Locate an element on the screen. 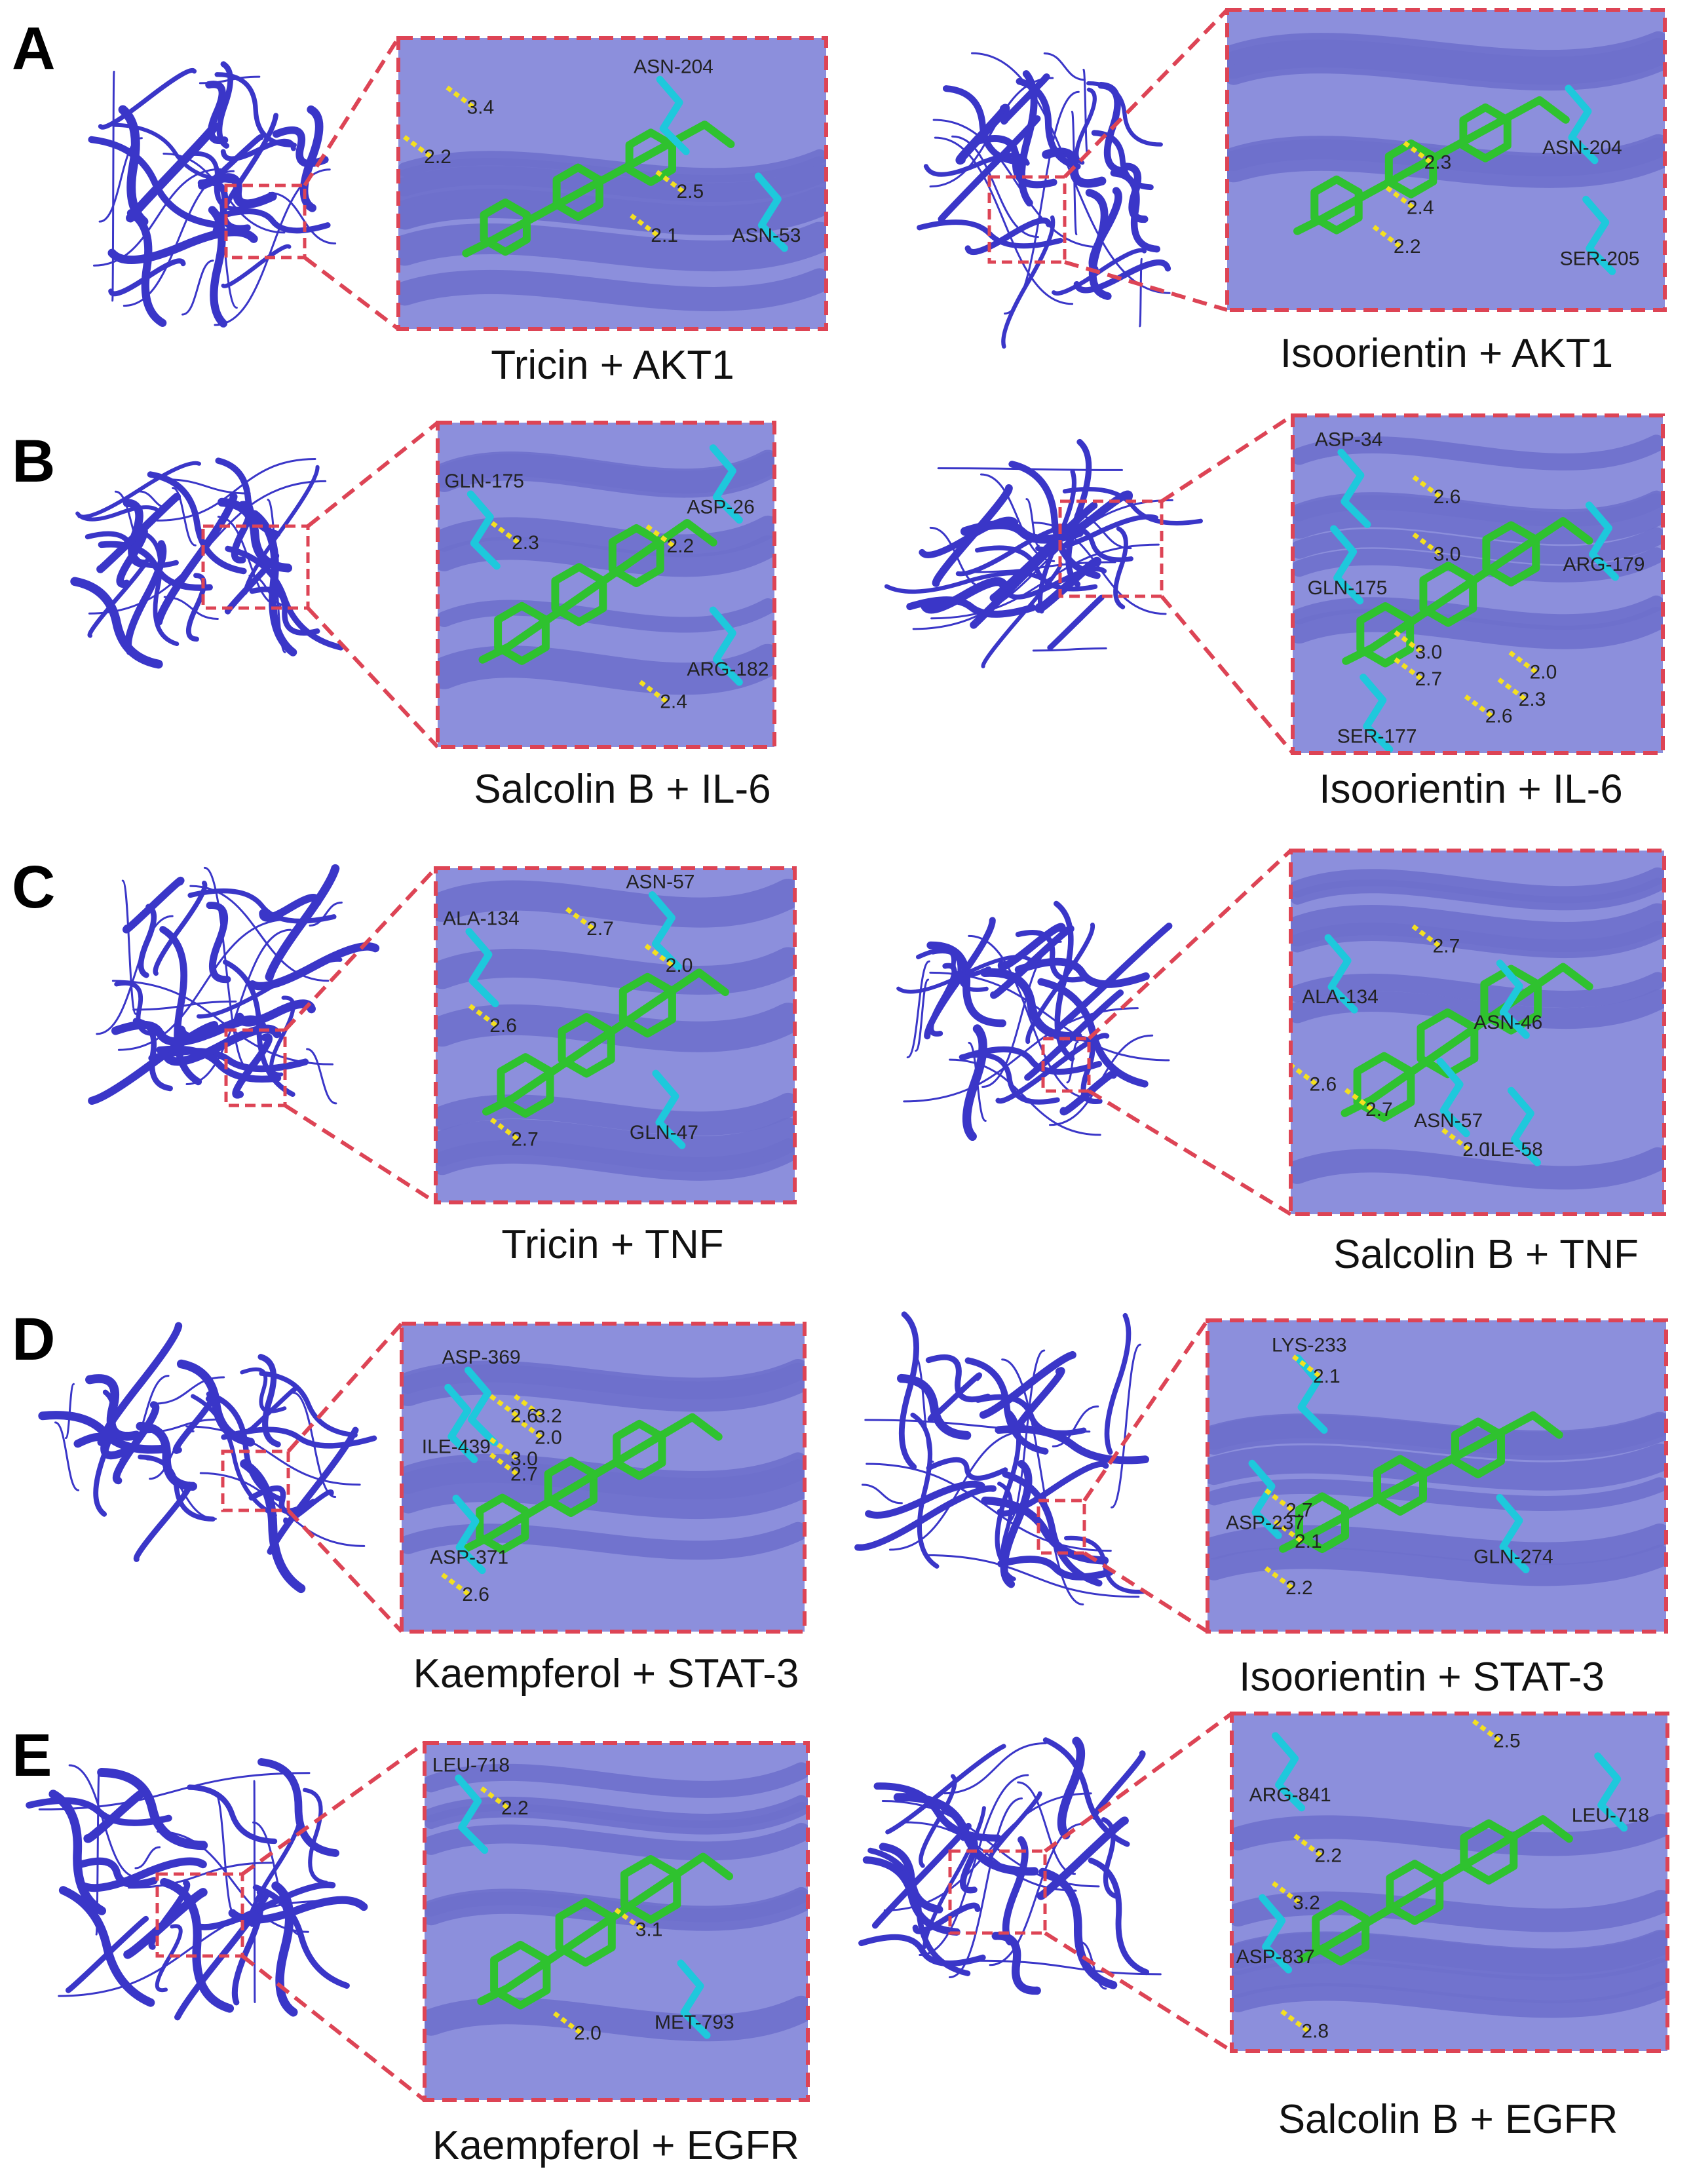 The image size is (1693, 2184). panel-caption: Kaempferol + STAT-3 is located at coordinates (606, 1673).